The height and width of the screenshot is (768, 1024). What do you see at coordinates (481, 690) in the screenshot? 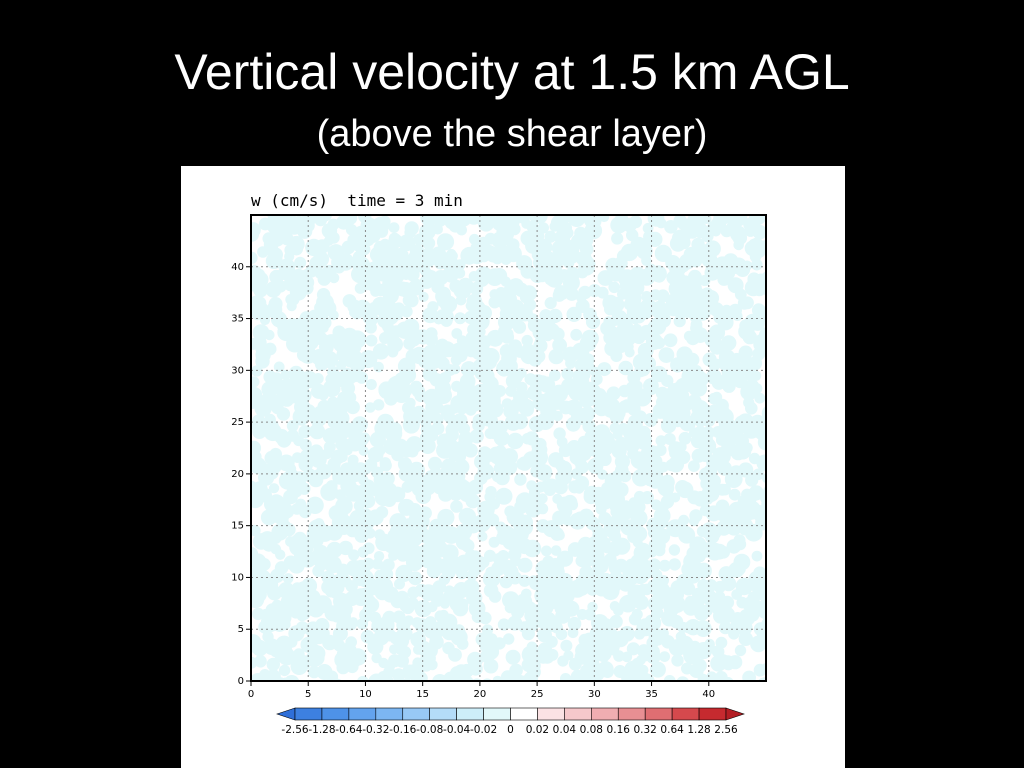
I see `x-axis: 0 5 10 15 20 25 30 35 40` at bounding box center [481, 690].